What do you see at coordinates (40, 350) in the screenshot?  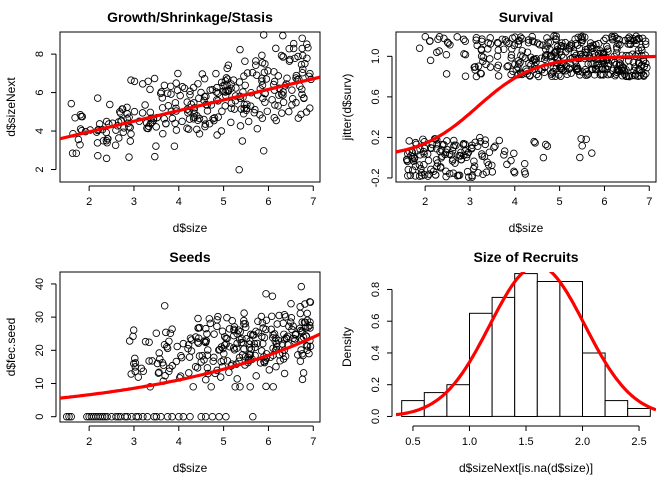 I see `y-tick-label: 20` at bounding box center [40, 350].